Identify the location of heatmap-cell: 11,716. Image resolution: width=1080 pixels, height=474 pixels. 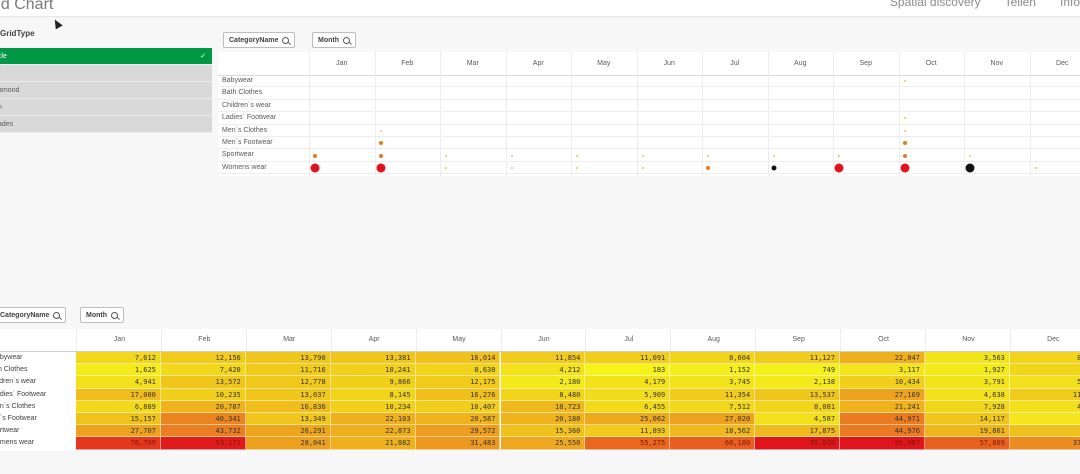
(288, 370).